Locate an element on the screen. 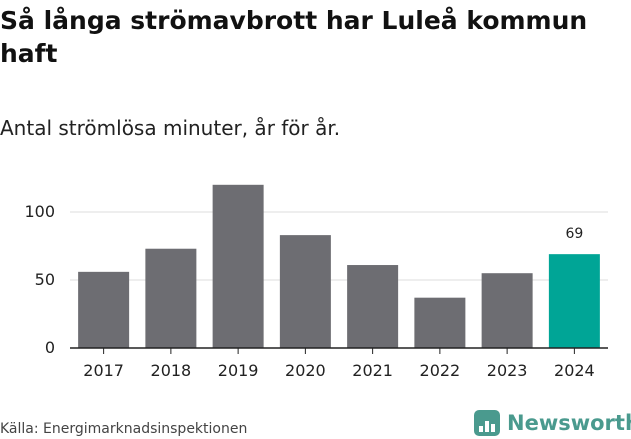  x-tick-label-2024: 2024 is located at coordinates (574, 370).